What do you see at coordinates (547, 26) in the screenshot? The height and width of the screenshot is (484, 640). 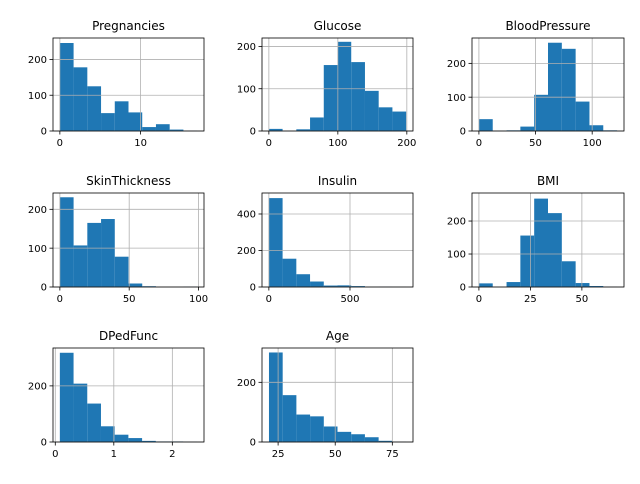 I see `subplot-title: BloodPressure` at bounding box center [547, 26].